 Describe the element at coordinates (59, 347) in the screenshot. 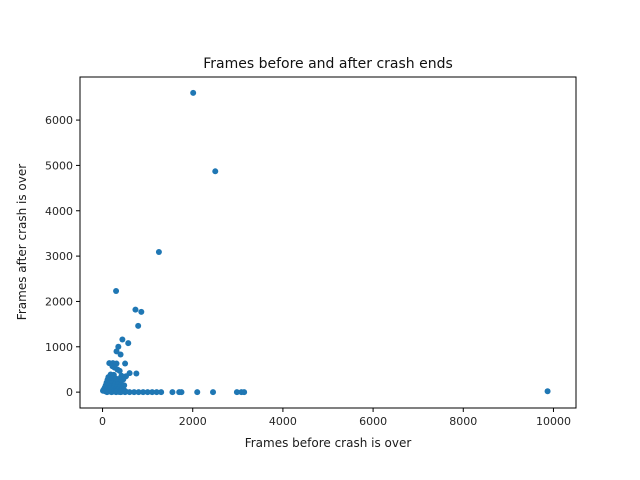

I see `y-tick-label: 1000` at that location.